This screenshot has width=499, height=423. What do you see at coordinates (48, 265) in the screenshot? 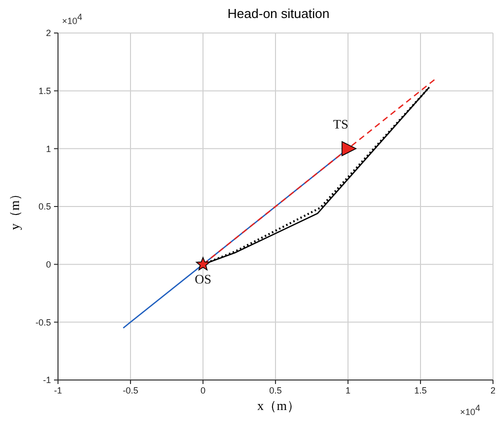
I see `y-tick-label: 0` at bounding box center [48, 265].